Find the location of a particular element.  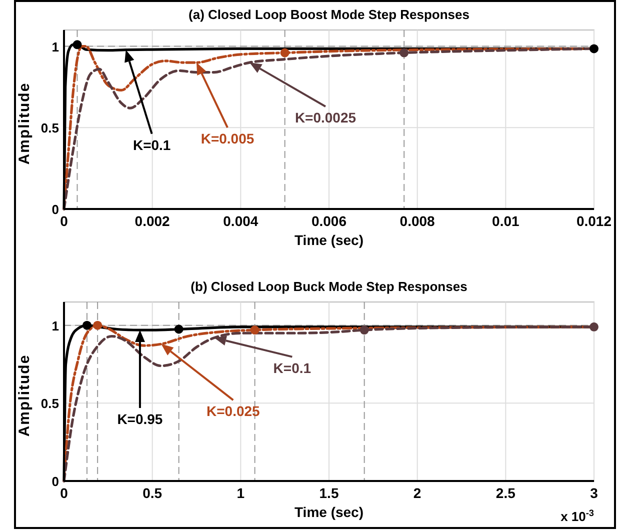

text: K=0.1 is located at coordinates (151, 144).